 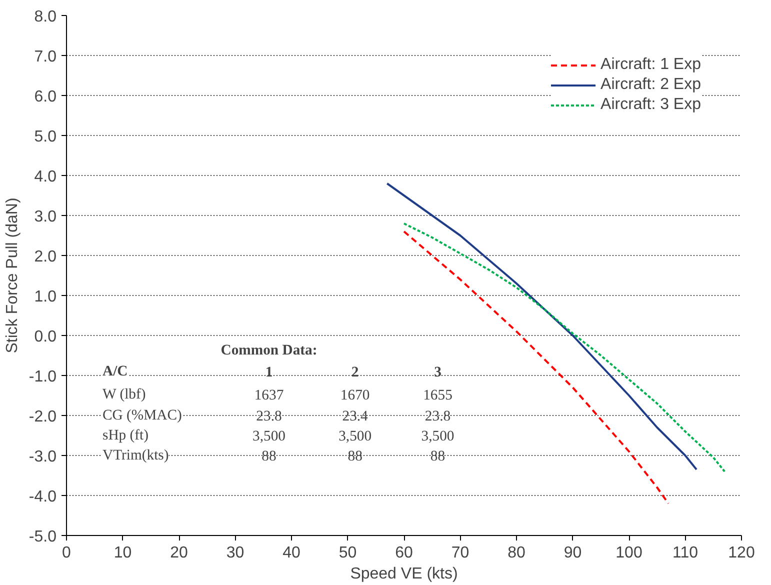 I want to click on annotation: 1, so click(x=269, y=372).